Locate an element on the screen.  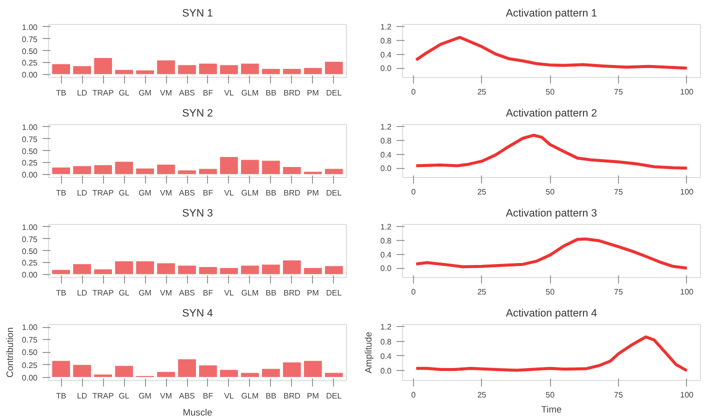
chart-title: Activation pattern 3 is located at coordinates (552, 214).